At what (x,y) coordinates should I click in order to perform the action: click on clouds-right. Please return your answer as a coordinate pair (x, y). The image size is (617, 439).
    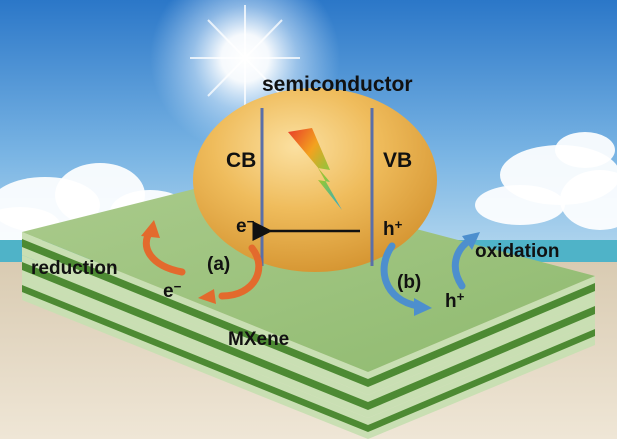
    Looking at the image, I should click on (546, 181).